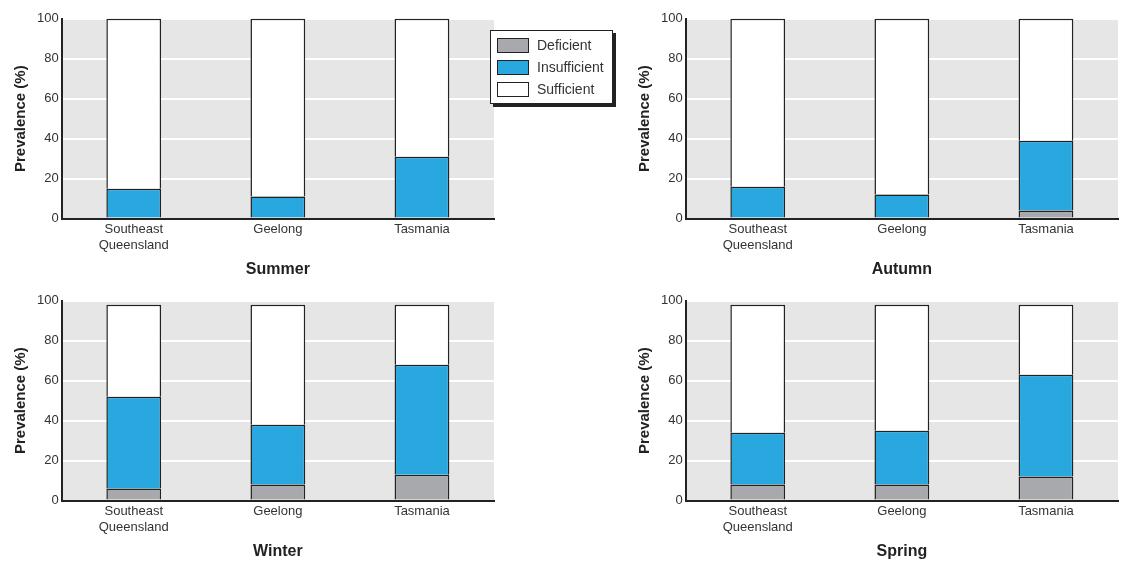 The height and width of the screenshot is (561, 1140). Describe the element at coordinates (566, 89) in the screenshot. I see `legend-label: Sufficient` at that location.